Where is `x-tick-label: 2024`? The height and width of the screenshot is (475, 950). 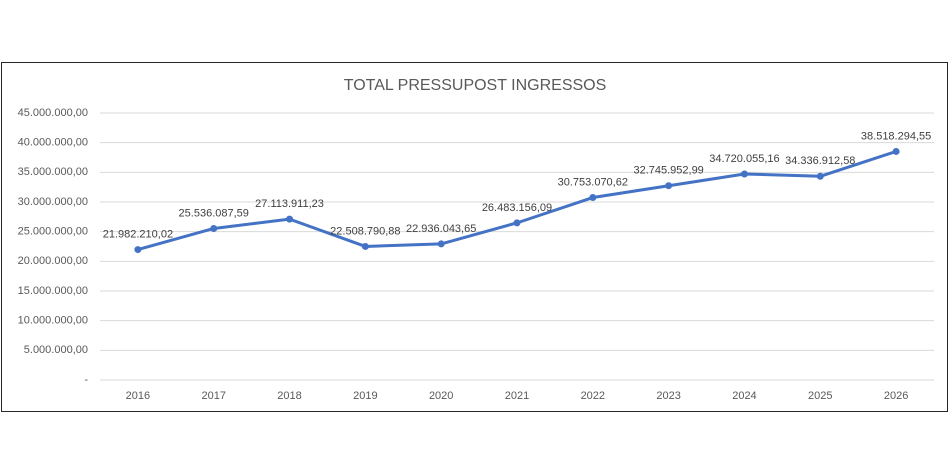
x-tick-label: 2024 is located at coordinates (744, 396).